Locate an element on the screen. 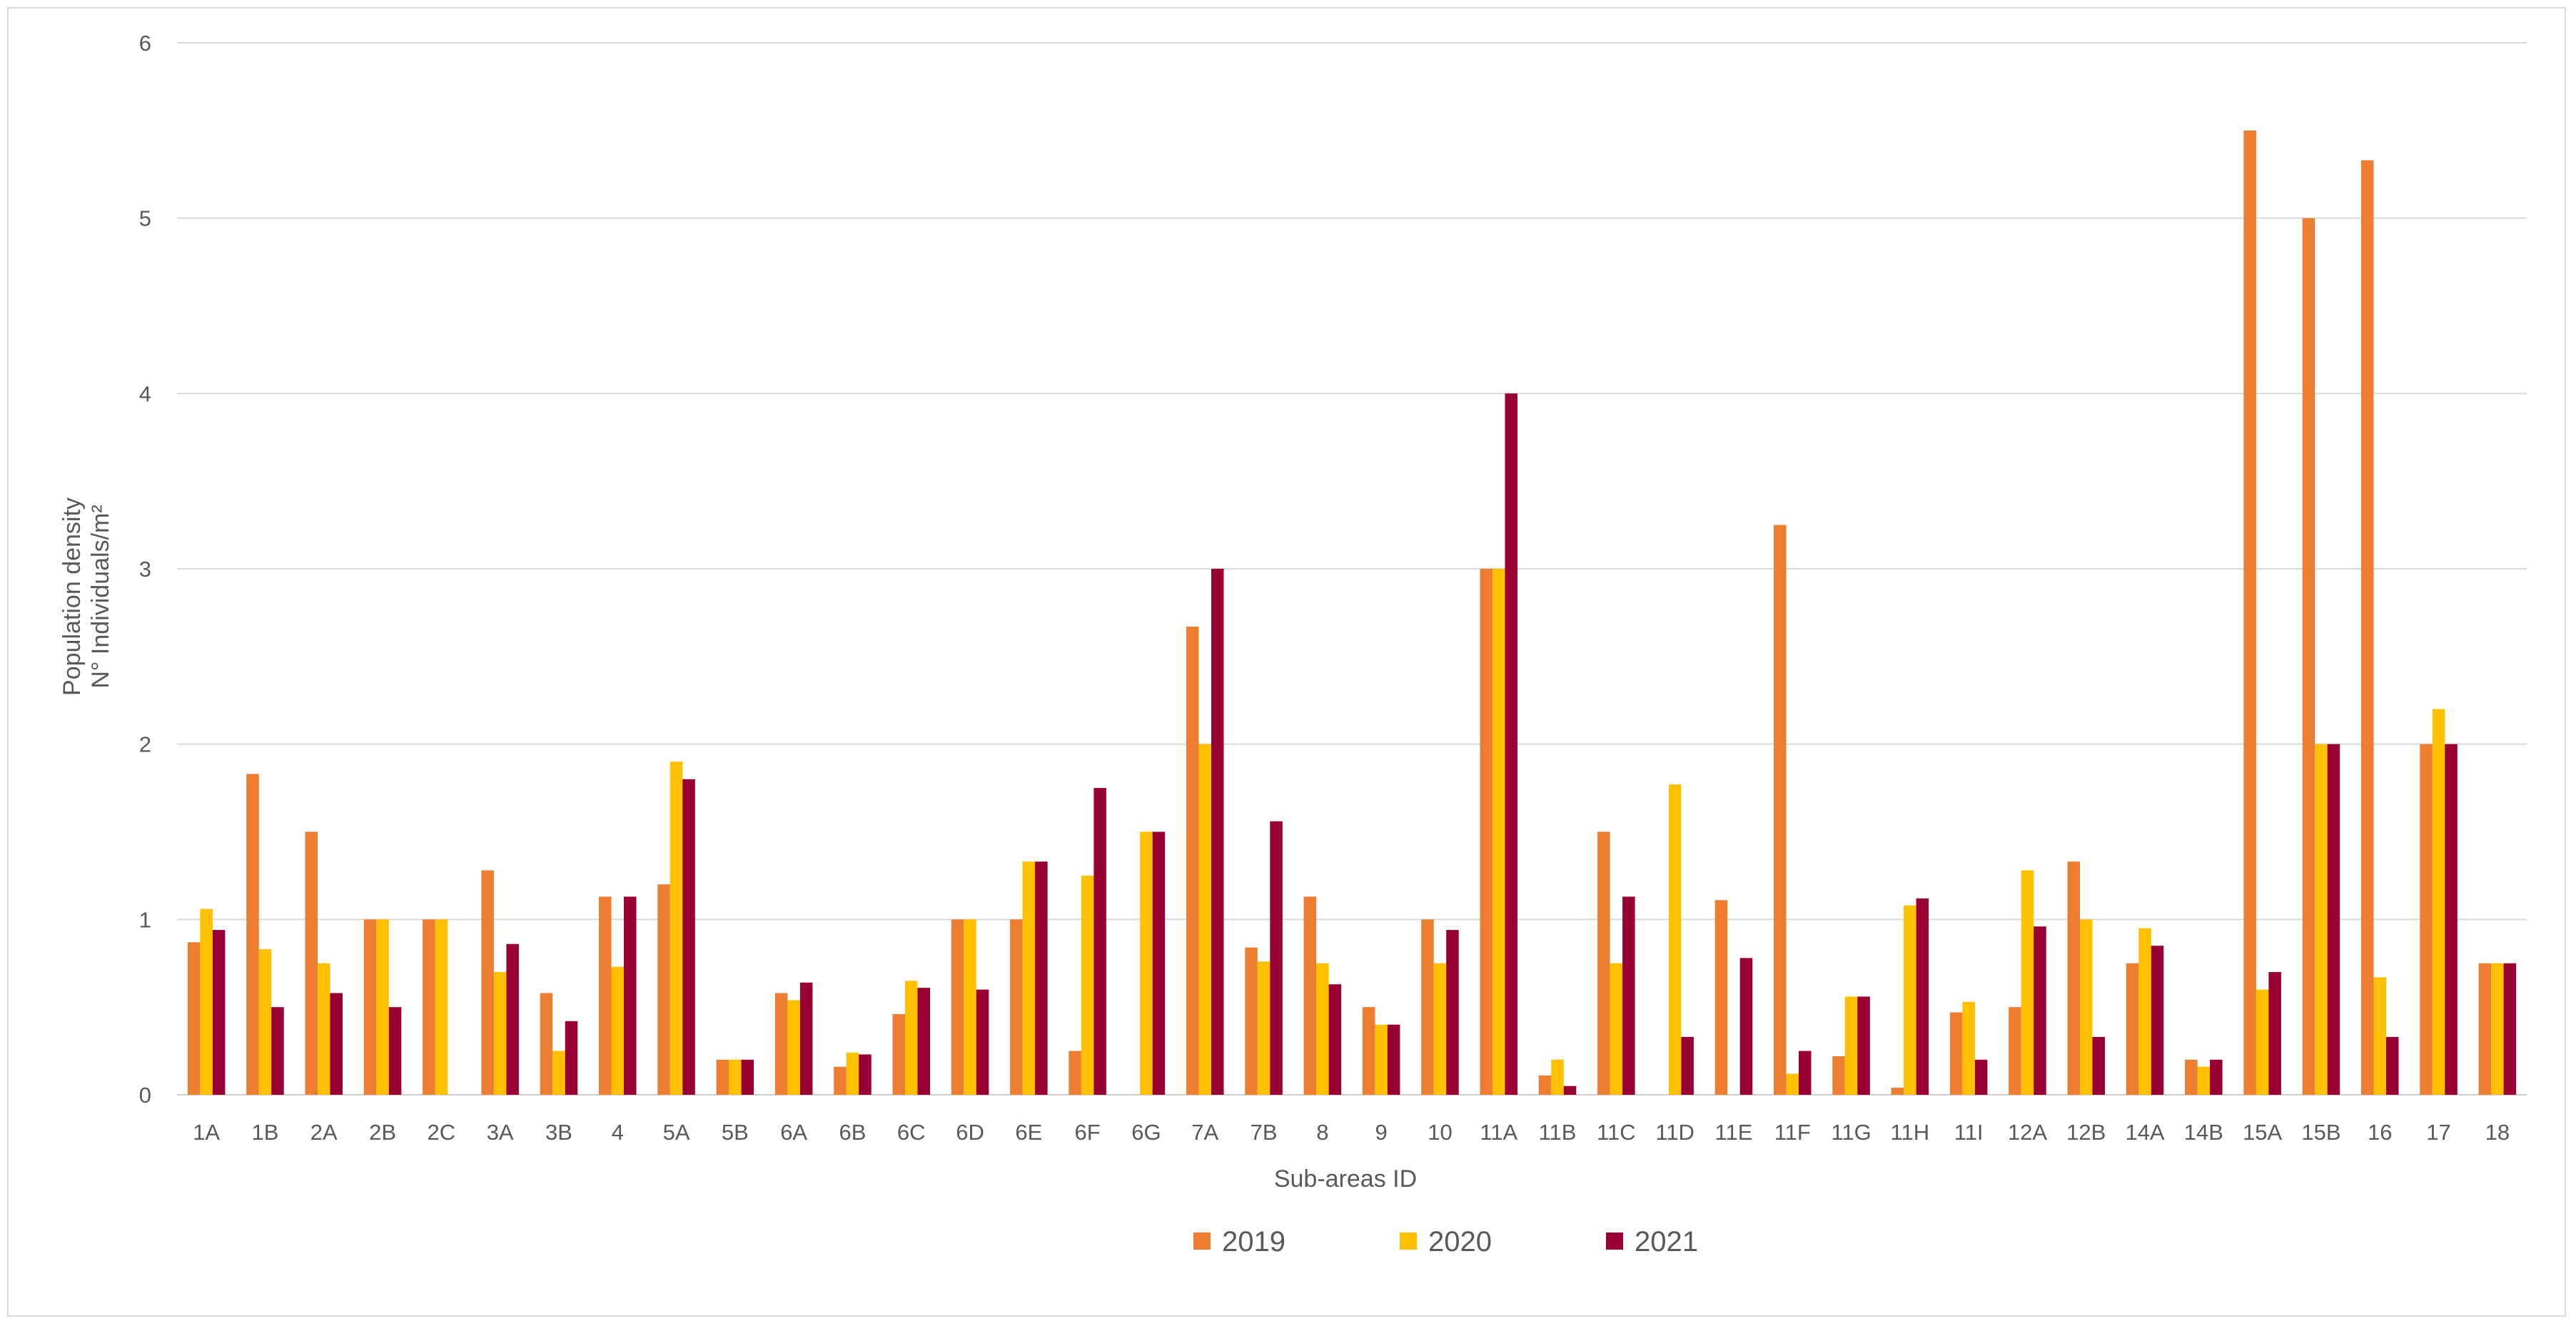 The image size is (2576, 1331). bar-2019-3B is located at coordinates (546, 1044).